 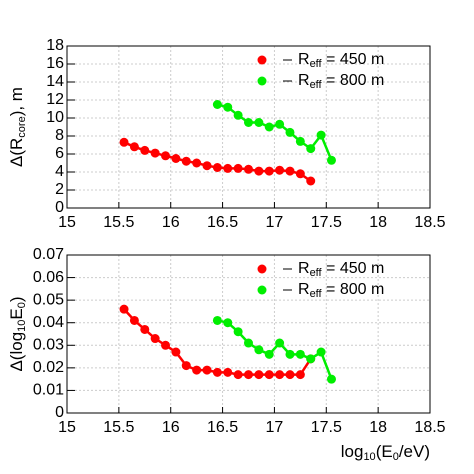 I want to click on y-tick-label: 18, so click(x=55, y=45).